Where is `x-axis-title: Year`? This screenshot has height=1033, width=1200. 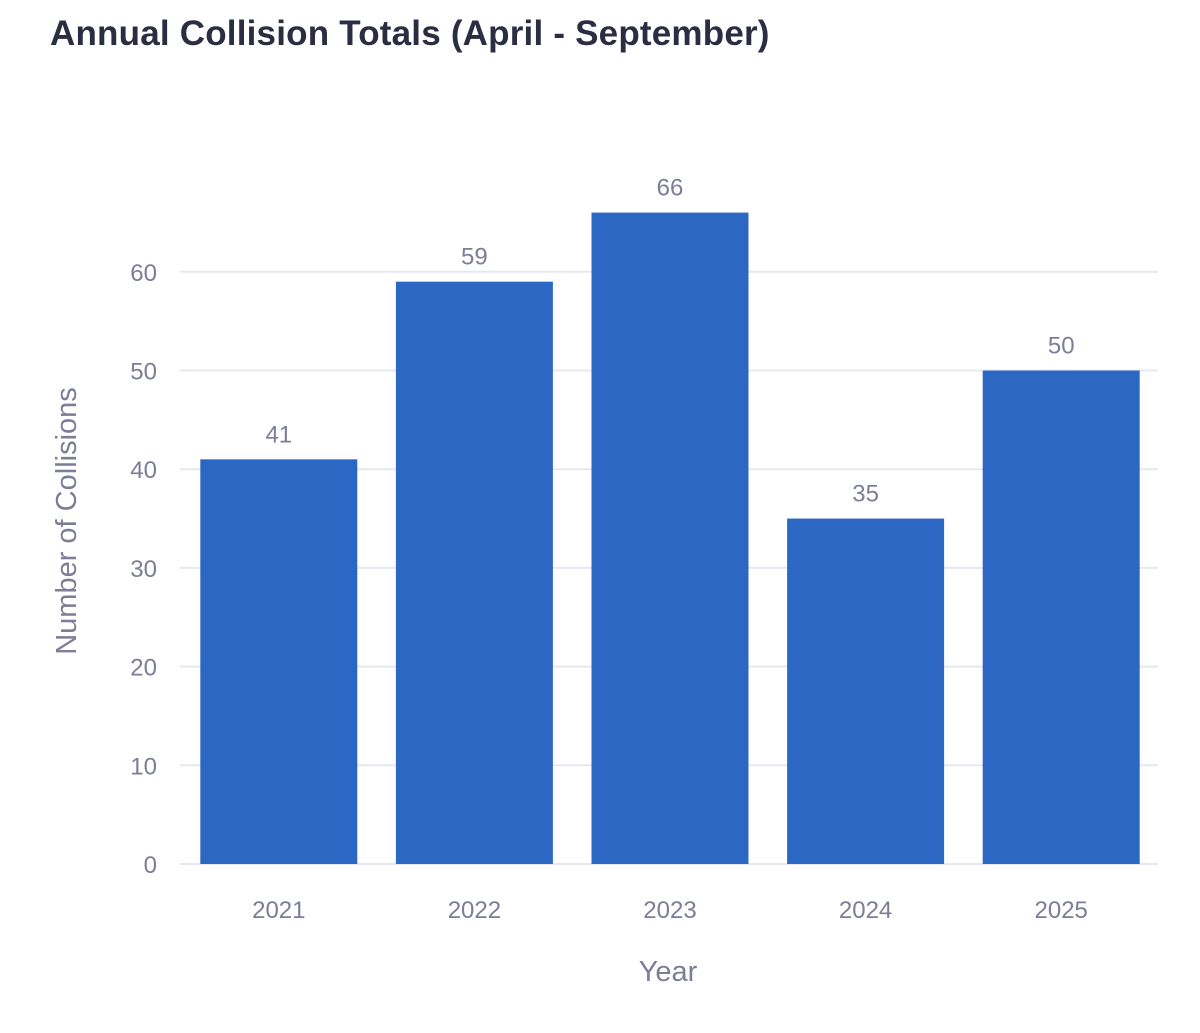
x-axis-title: Year is located at coordinates (668, 972).